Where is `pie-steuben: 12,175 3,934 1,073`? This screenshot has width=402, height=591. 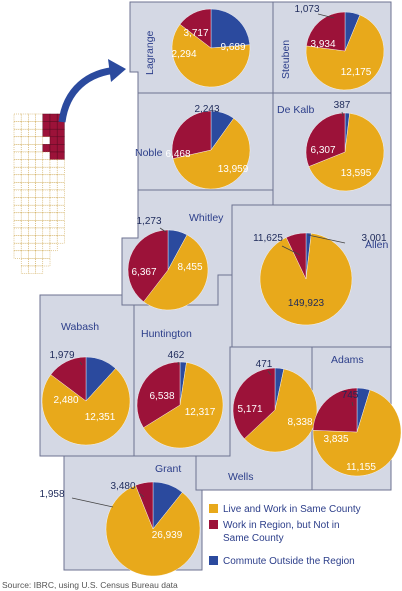 pie-steuben: 12,175 3,934 1,073 is located at coordinates (339, 47).